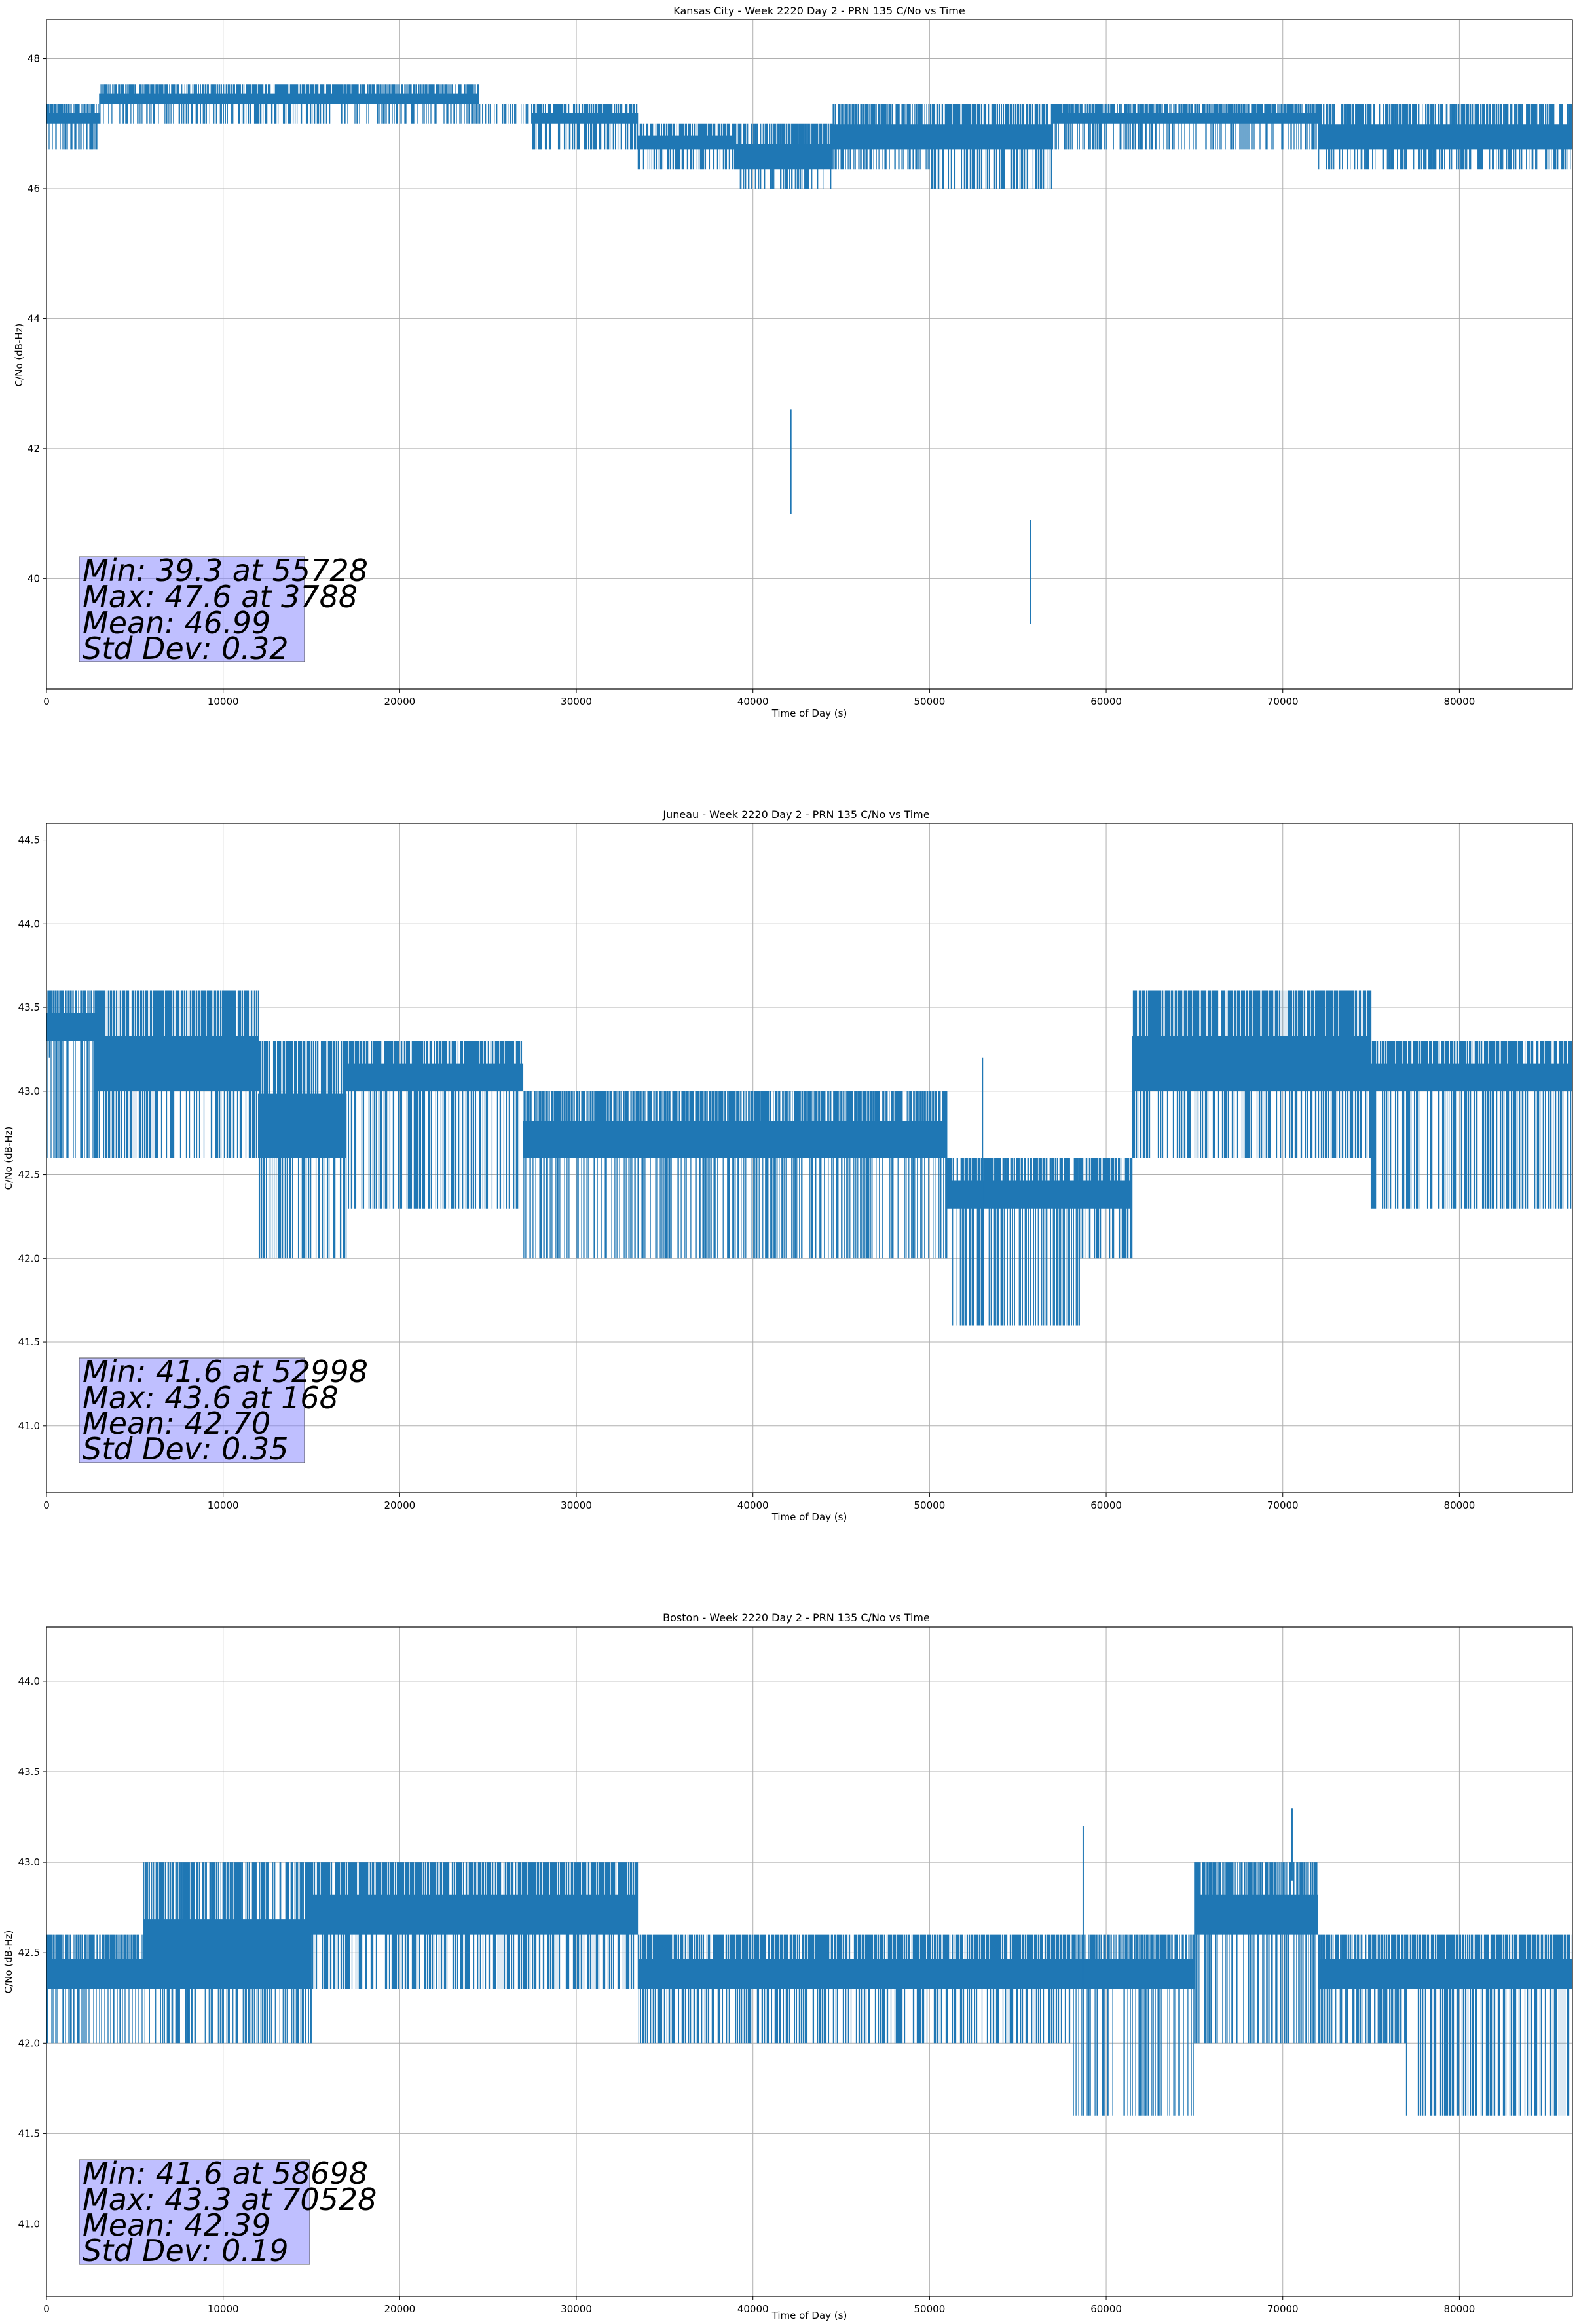  Describe the element at coordinates (220, 596) in the screenshot. I see `stat-max: Max: 47.6 at 3788` at that location.